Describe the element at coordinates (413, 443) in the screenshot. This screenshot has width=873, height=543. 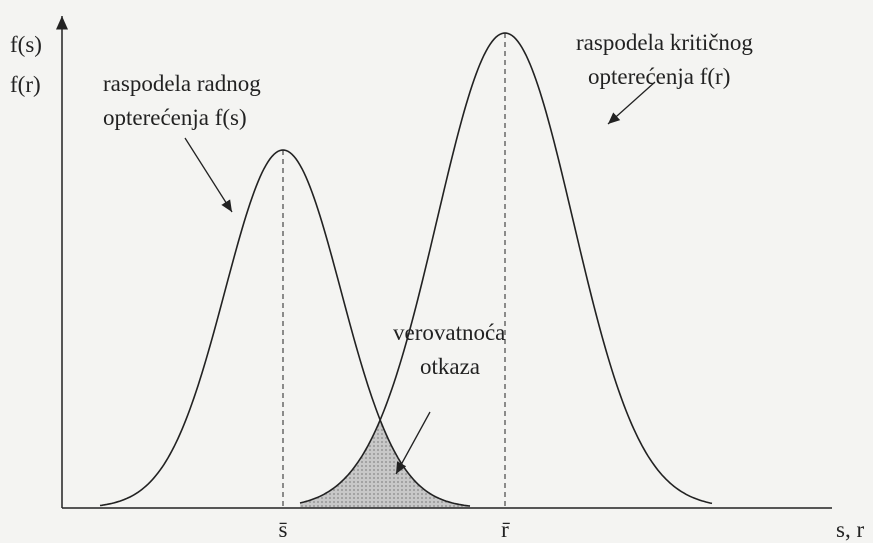
I see `arrow-overlap` at that location.